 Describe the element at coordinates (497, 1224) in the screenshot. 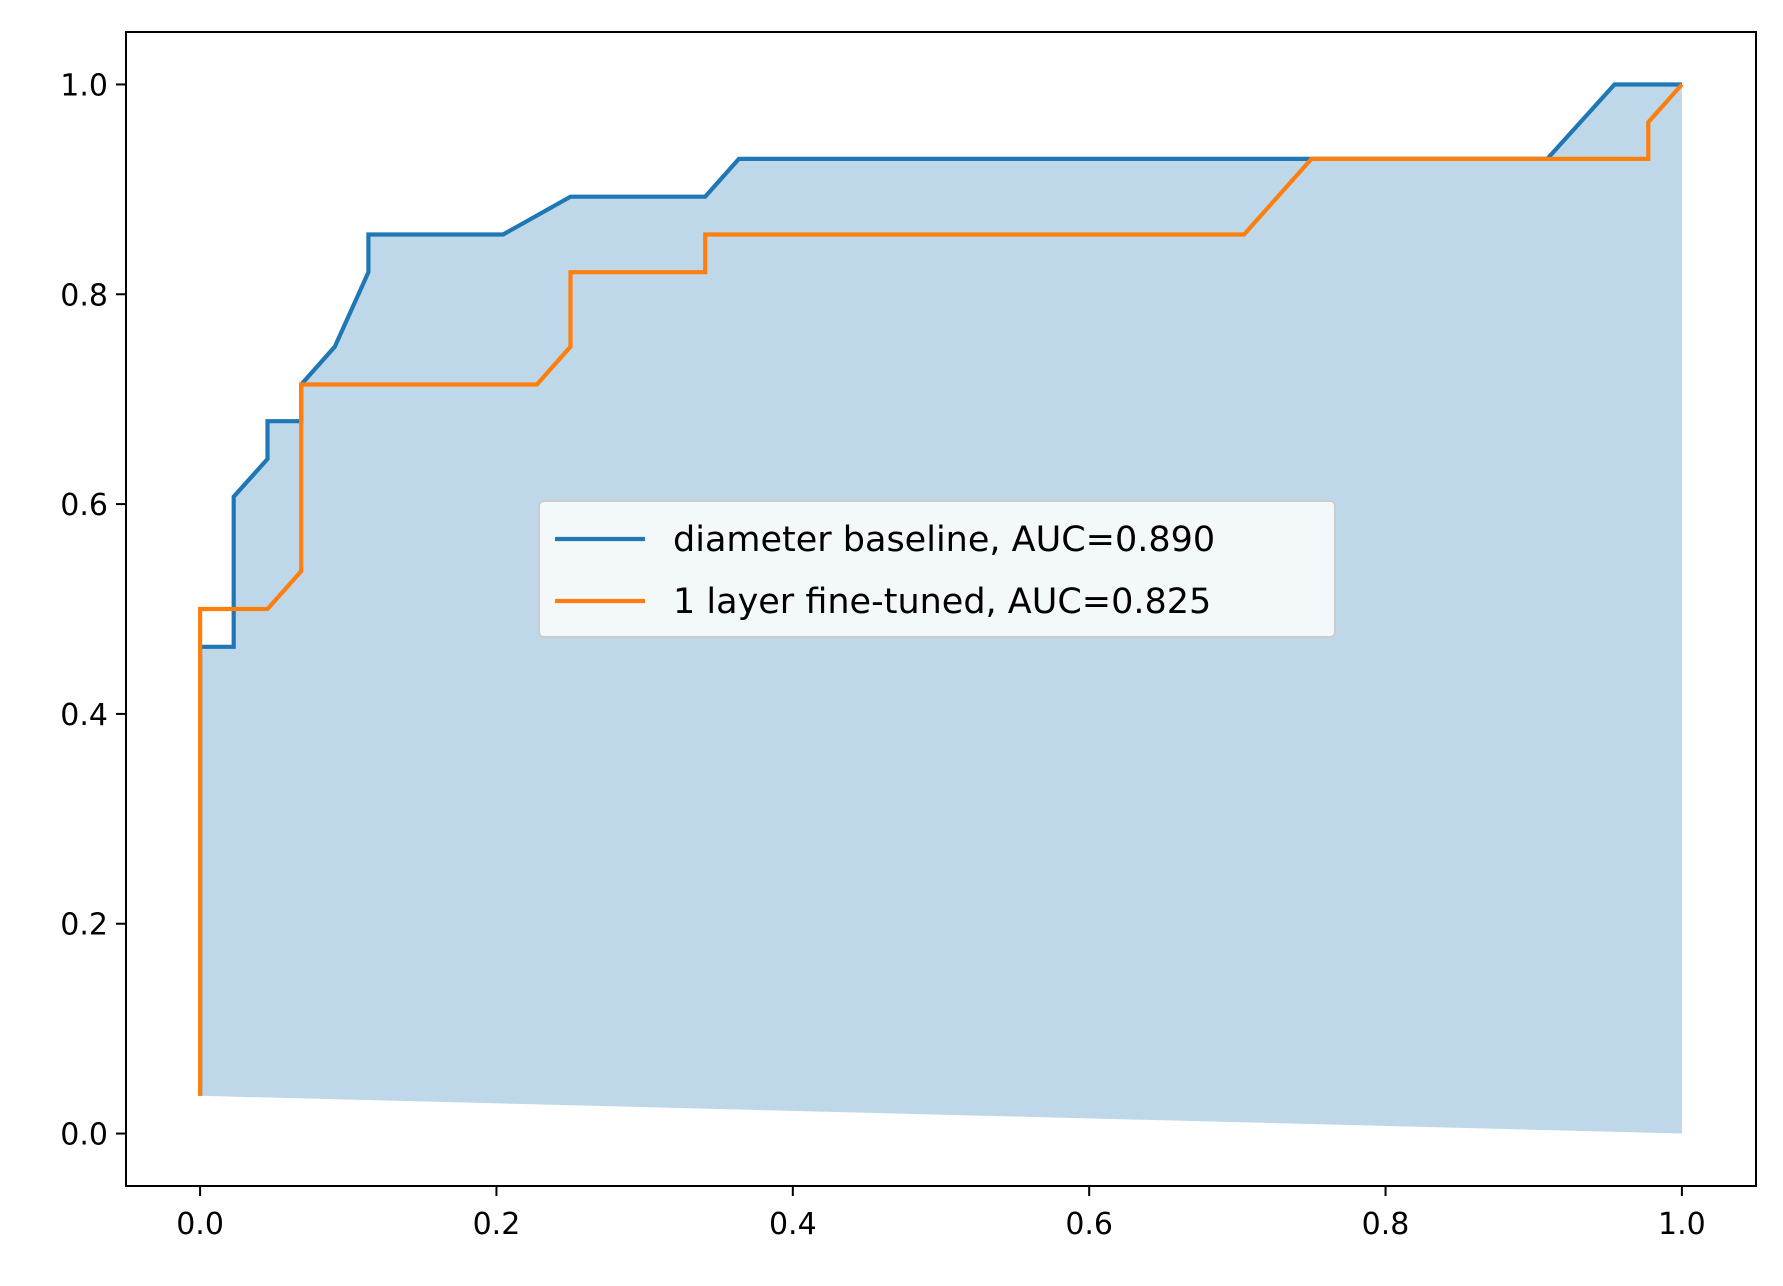

I see `x-tick-label: 0.2` at that location.